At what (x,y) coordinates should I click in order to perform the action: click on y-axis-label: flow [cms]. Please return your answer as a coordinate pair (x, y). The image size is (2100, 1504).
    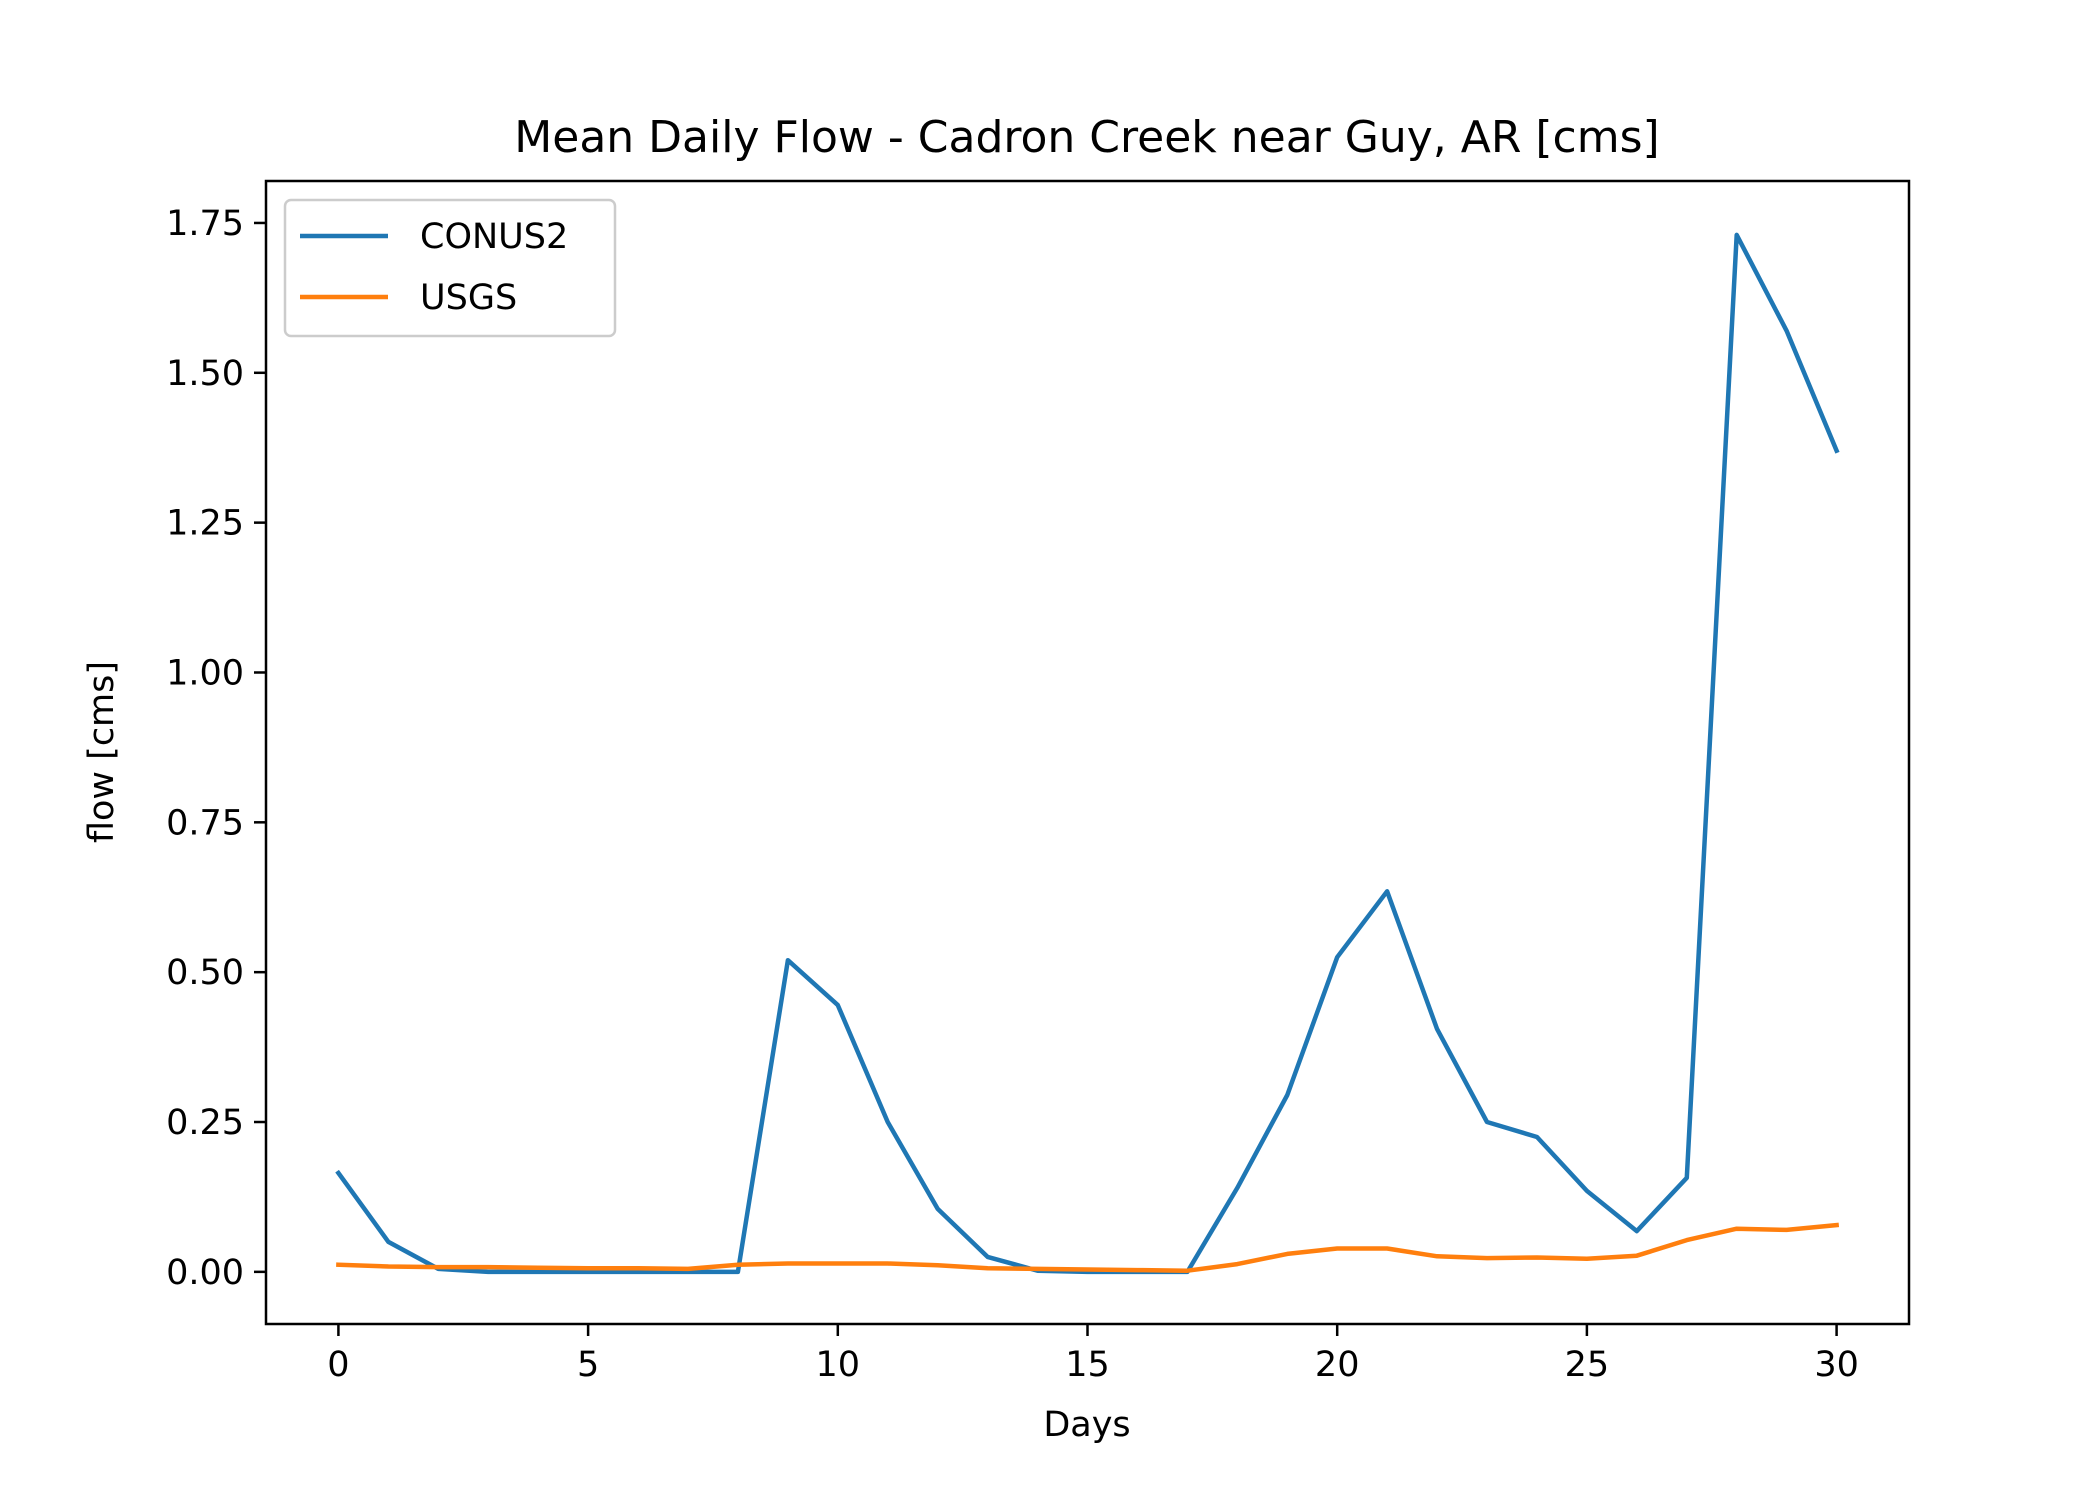
    Looking at the image, I should click on (102, 752).